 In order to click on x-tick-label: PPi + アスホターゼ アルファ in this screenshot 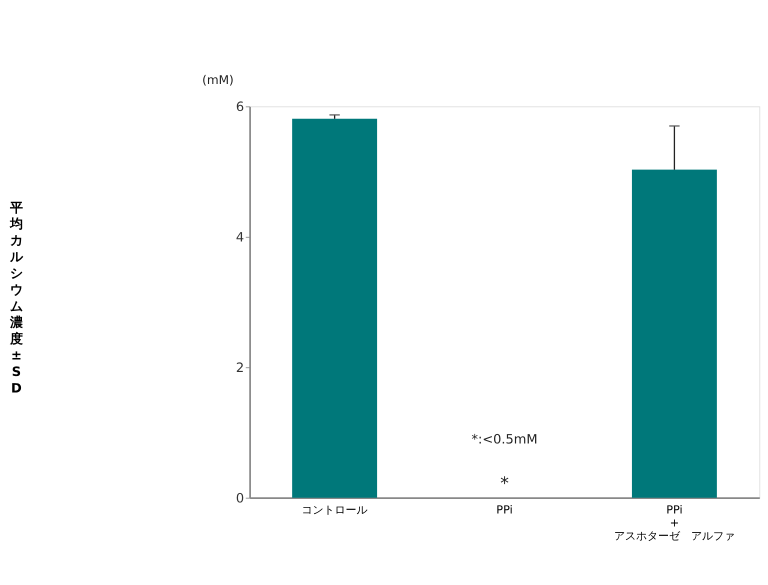, I will do `click(674, 523)`.